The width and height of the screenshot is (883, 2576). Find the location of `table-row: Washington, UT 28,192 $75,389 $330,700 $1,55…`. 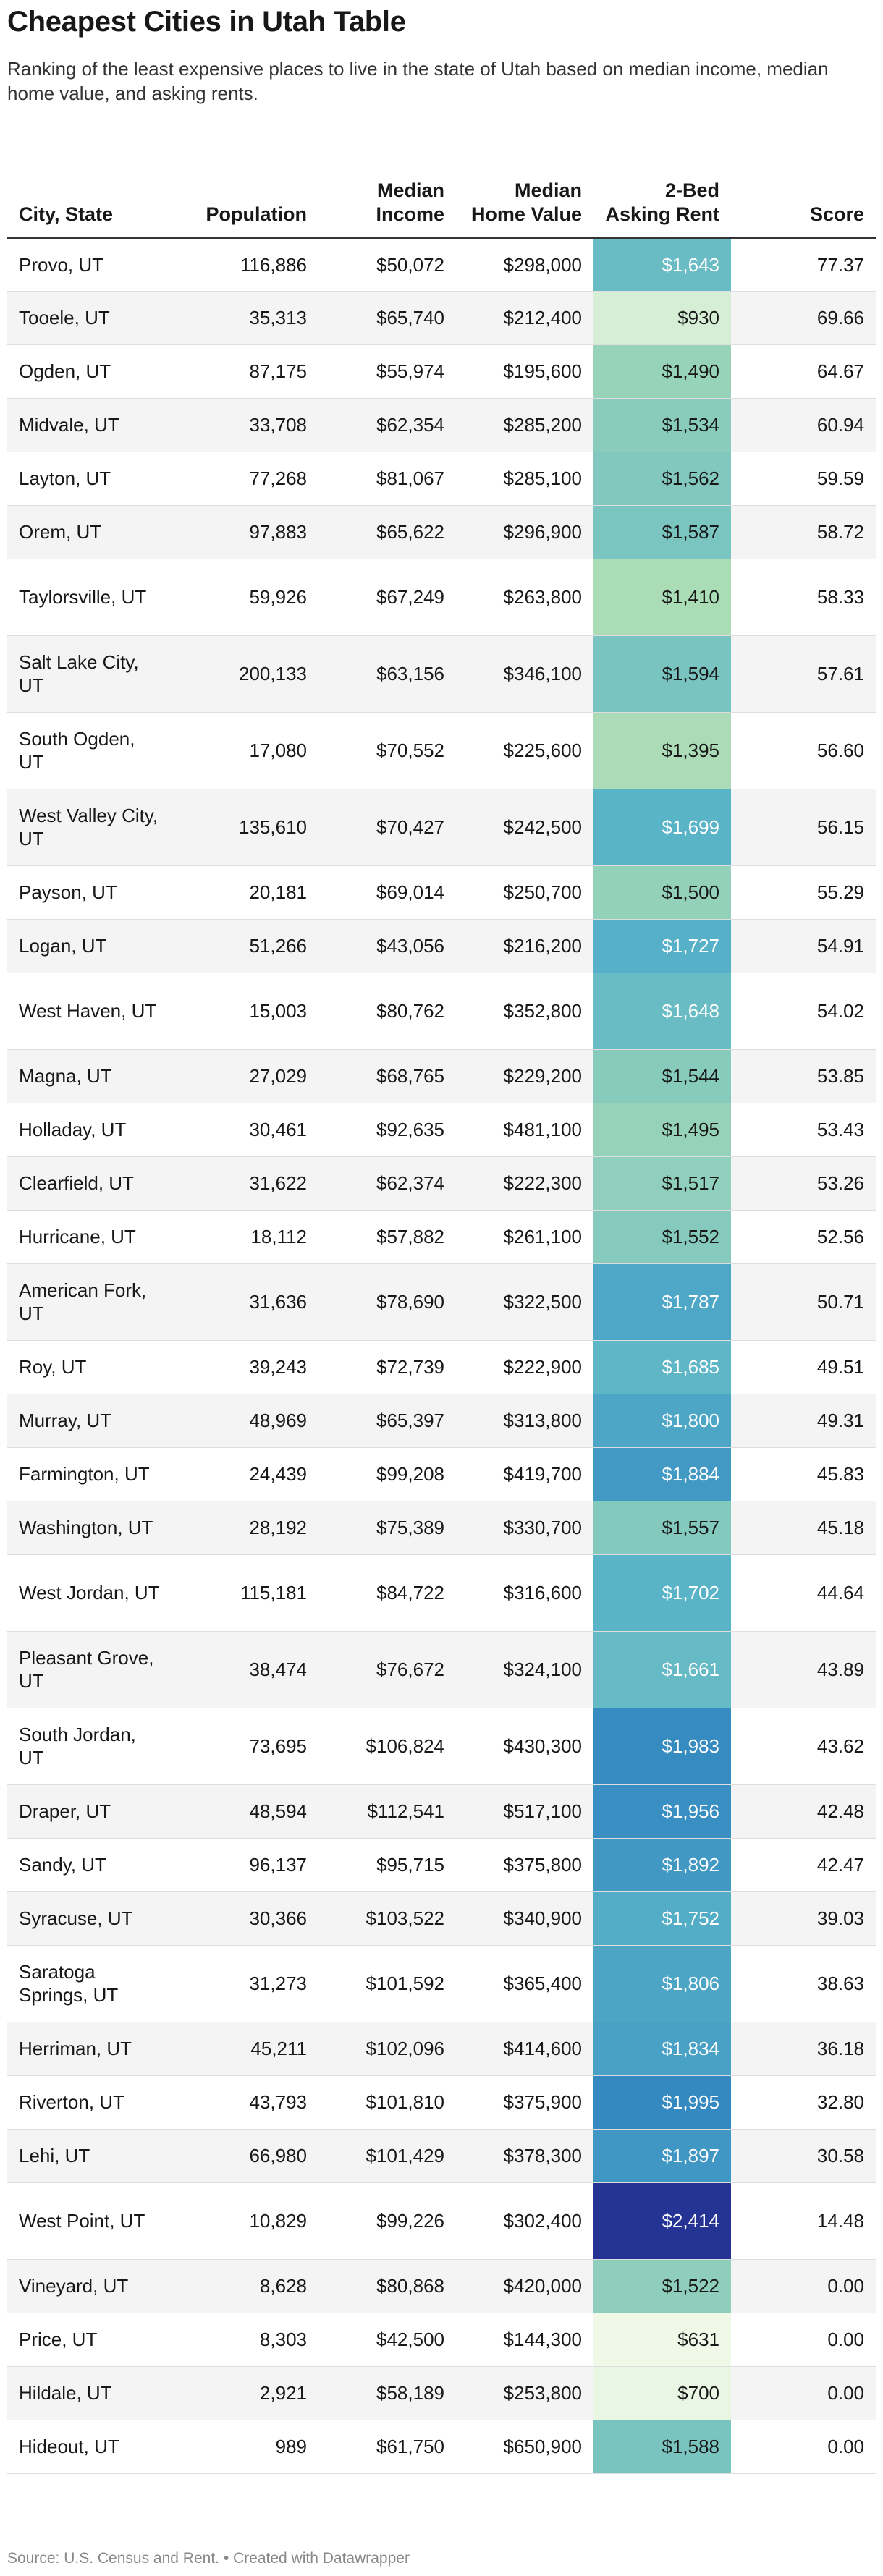

table-row: Washington, UT 28,192 $75,389 $330,700 $1,55… is located at coordinates (441, 1528).